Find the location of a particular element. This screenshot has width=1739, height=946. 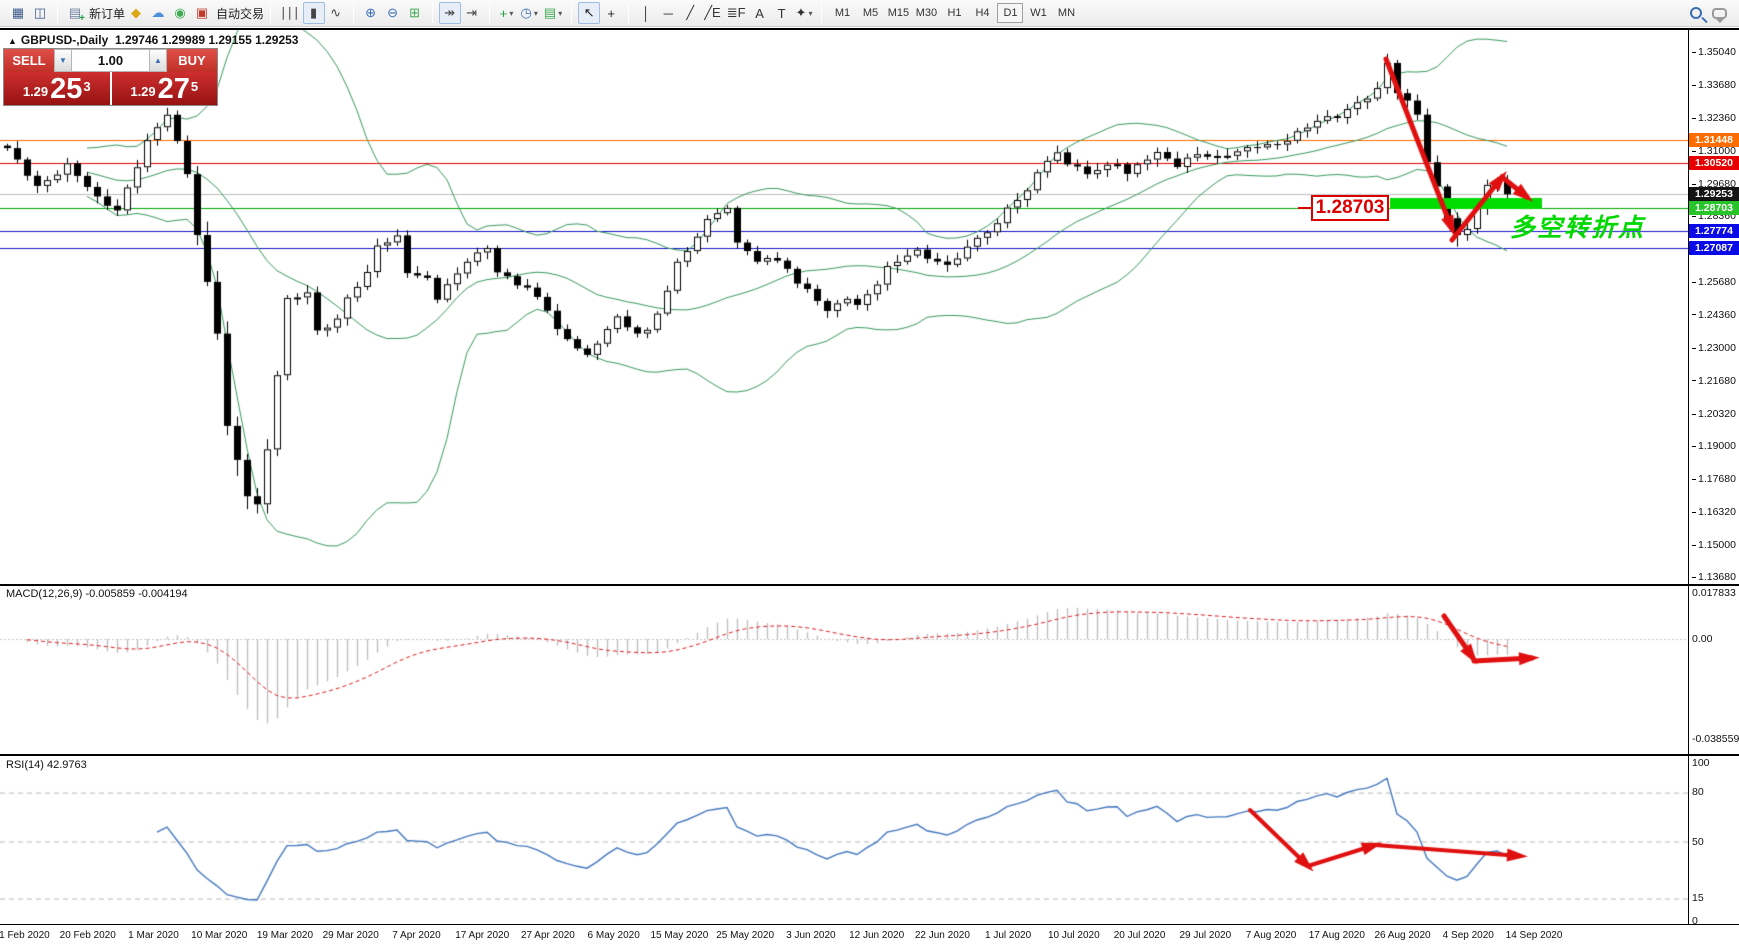

crosshair-icon: + is located at coordinates (611, 13).